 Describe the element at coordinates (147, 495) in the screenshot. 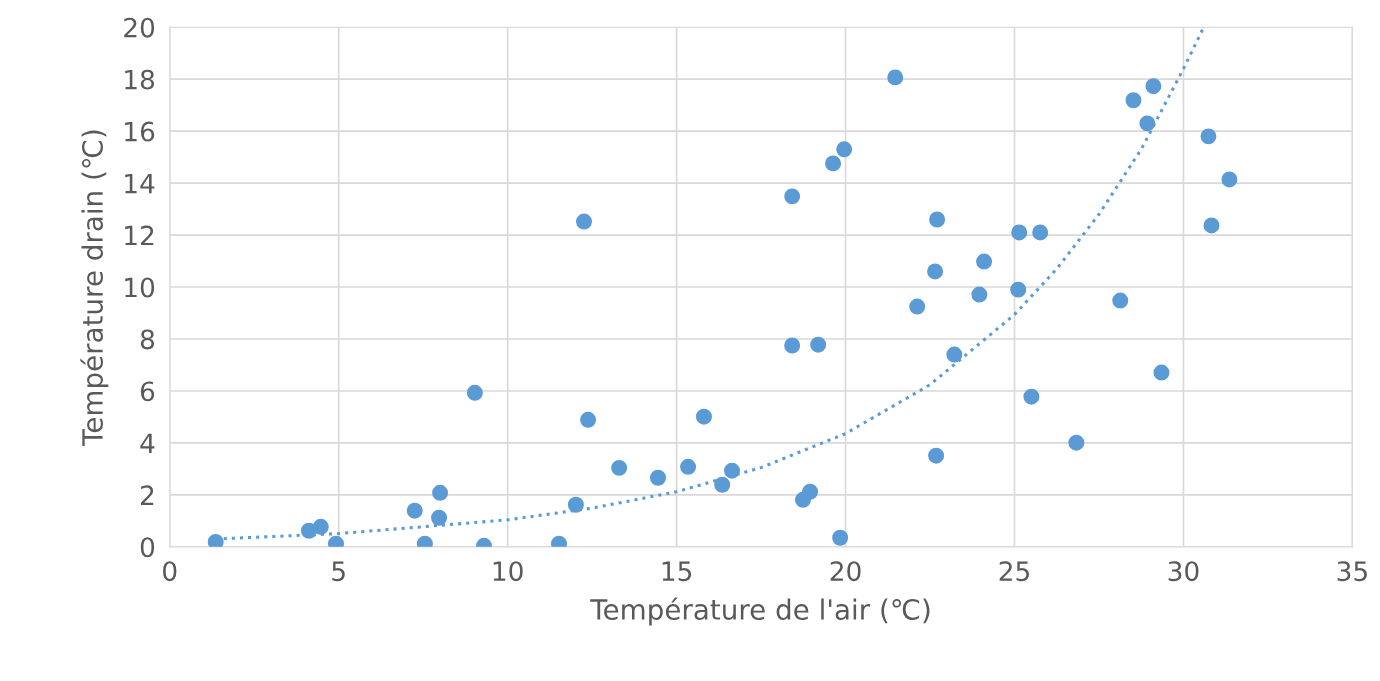

I see `y-tick-label: 2` at that location.